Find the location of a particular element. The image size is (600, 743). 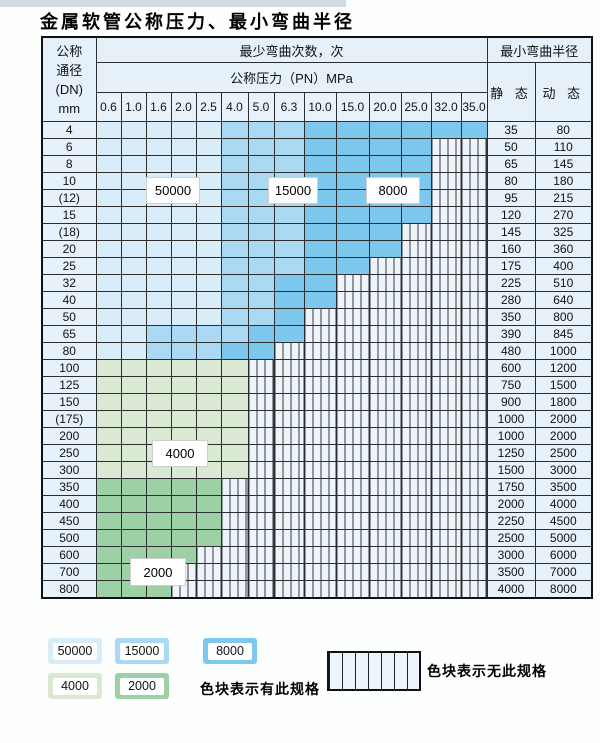

dynamic-radius-cell: 3500 is located at coordinates (563, 487).